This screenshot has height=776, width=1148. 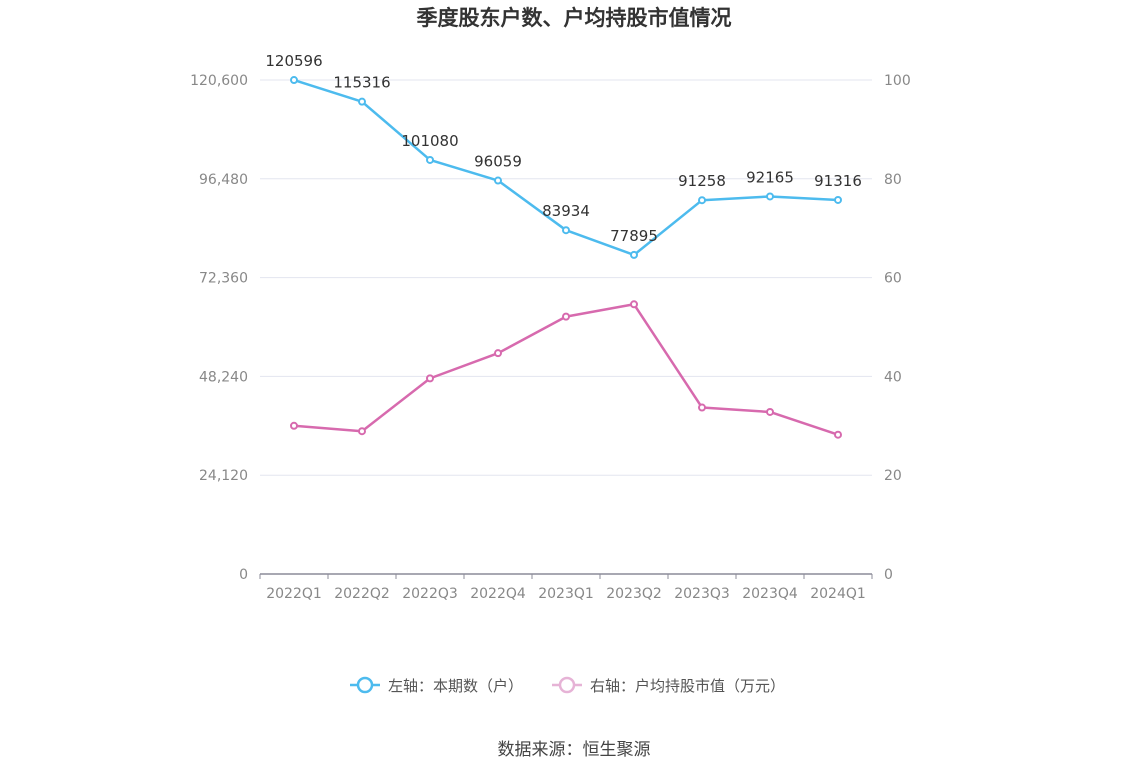 I want to click on y-right-tick-label: 100, so click(x=897, y=81).